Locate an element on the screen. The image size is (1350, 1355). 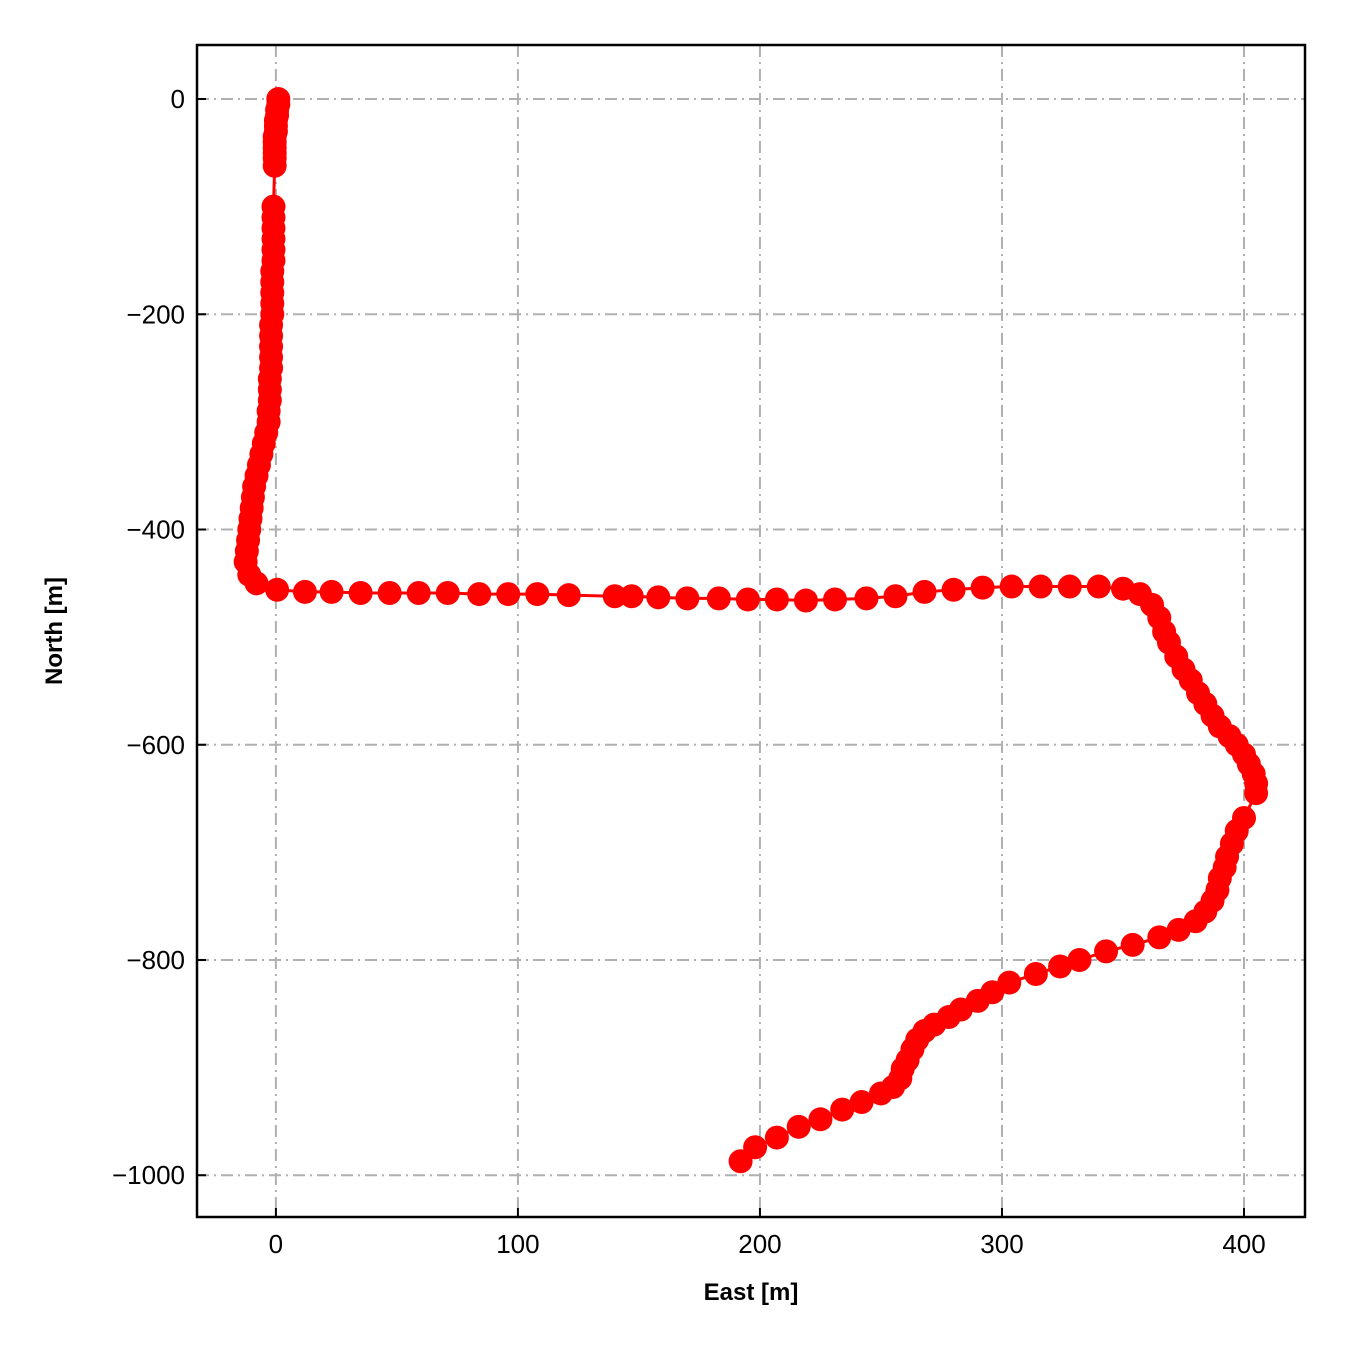
x-tick-label: 200 is located at coordinates (759, 1244).